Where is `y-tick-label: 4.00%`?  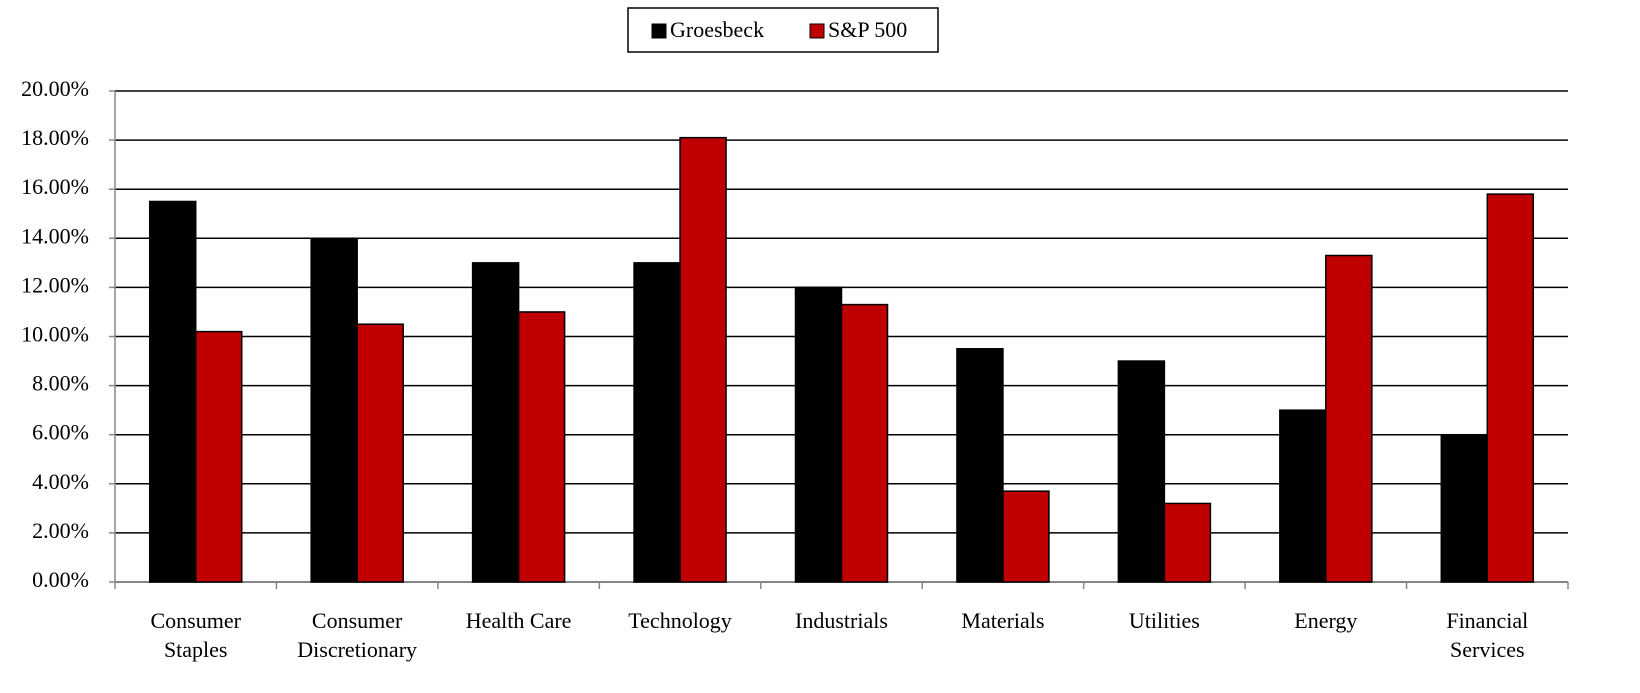
y-tick-label: 4.00% is located at coordinates (60, 481).